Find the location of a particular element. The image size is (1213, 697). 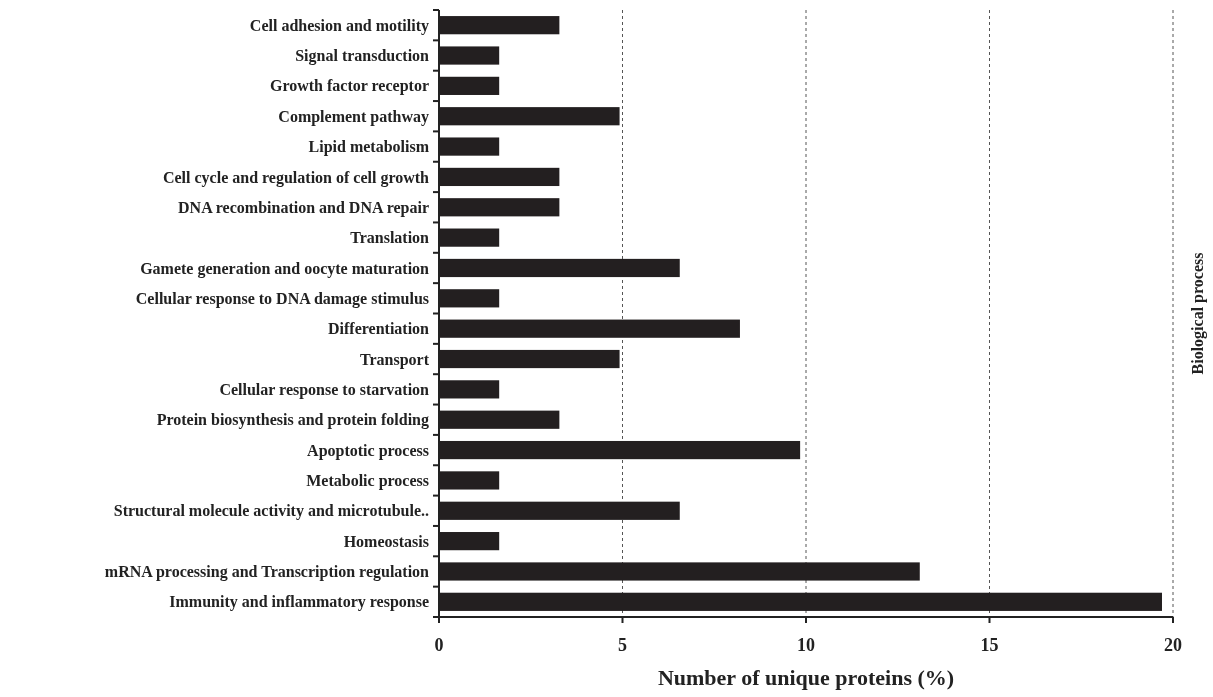

y-tick-label: Immunity and inflammatory response is located at coordinates (299, 602).